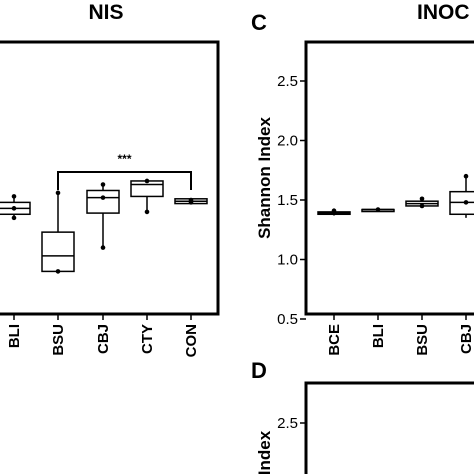  What do you see at coordinates (58, 252) in the screenshot?
I see `panel-b-bsu-box` at bounding box center [58, 252].